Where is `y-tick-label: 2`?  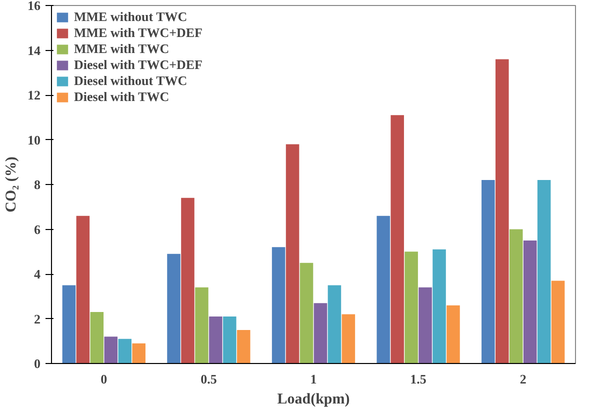
y-tick-label: 2 is located at coordinates (37, 318).